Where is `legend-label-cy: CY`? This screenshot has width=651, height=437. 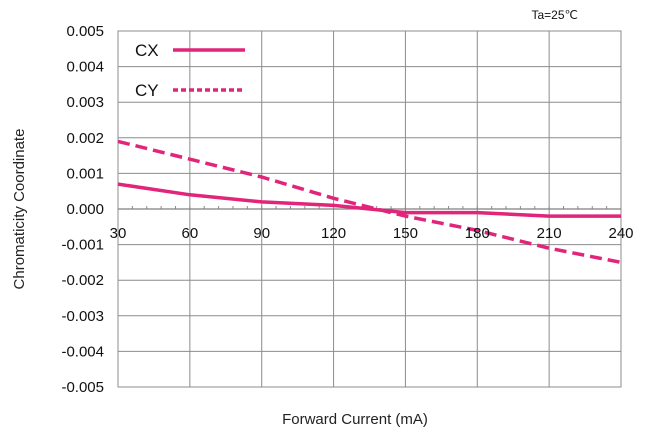 legend-label-cy: CY is located at coordinates (147, 90).